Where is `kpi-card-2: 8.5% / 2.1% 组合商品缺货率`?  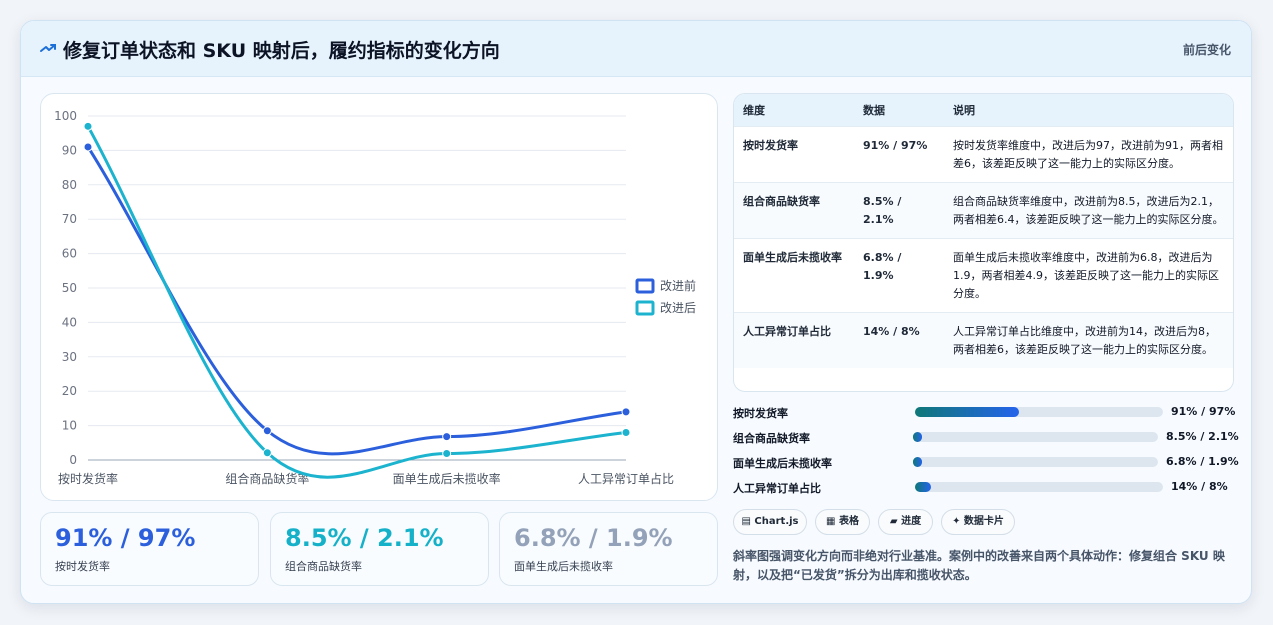 kpi-card-2: 8.5% / 2.1% 组合商品缺货率 is located at coordinates (379, 549).